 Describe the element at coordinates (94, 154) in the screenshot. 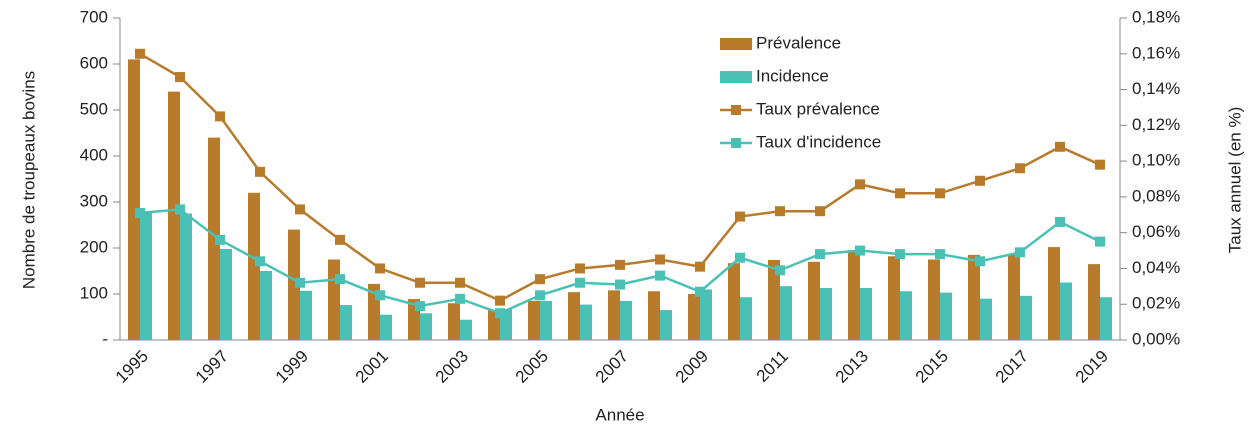

I see `y-tick-label: 400` at that location.